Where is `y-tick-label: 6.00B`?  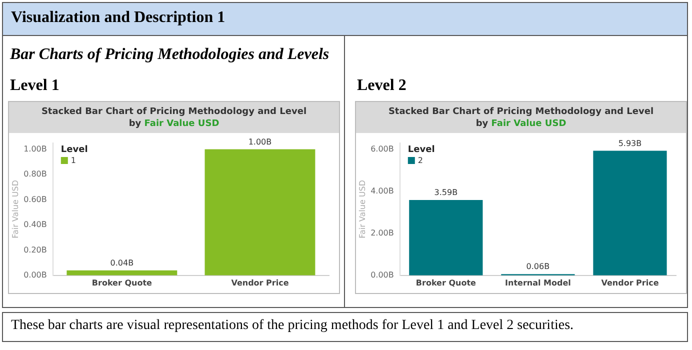 y-tick-label: 6.00B is located at coordinates (382, 149).